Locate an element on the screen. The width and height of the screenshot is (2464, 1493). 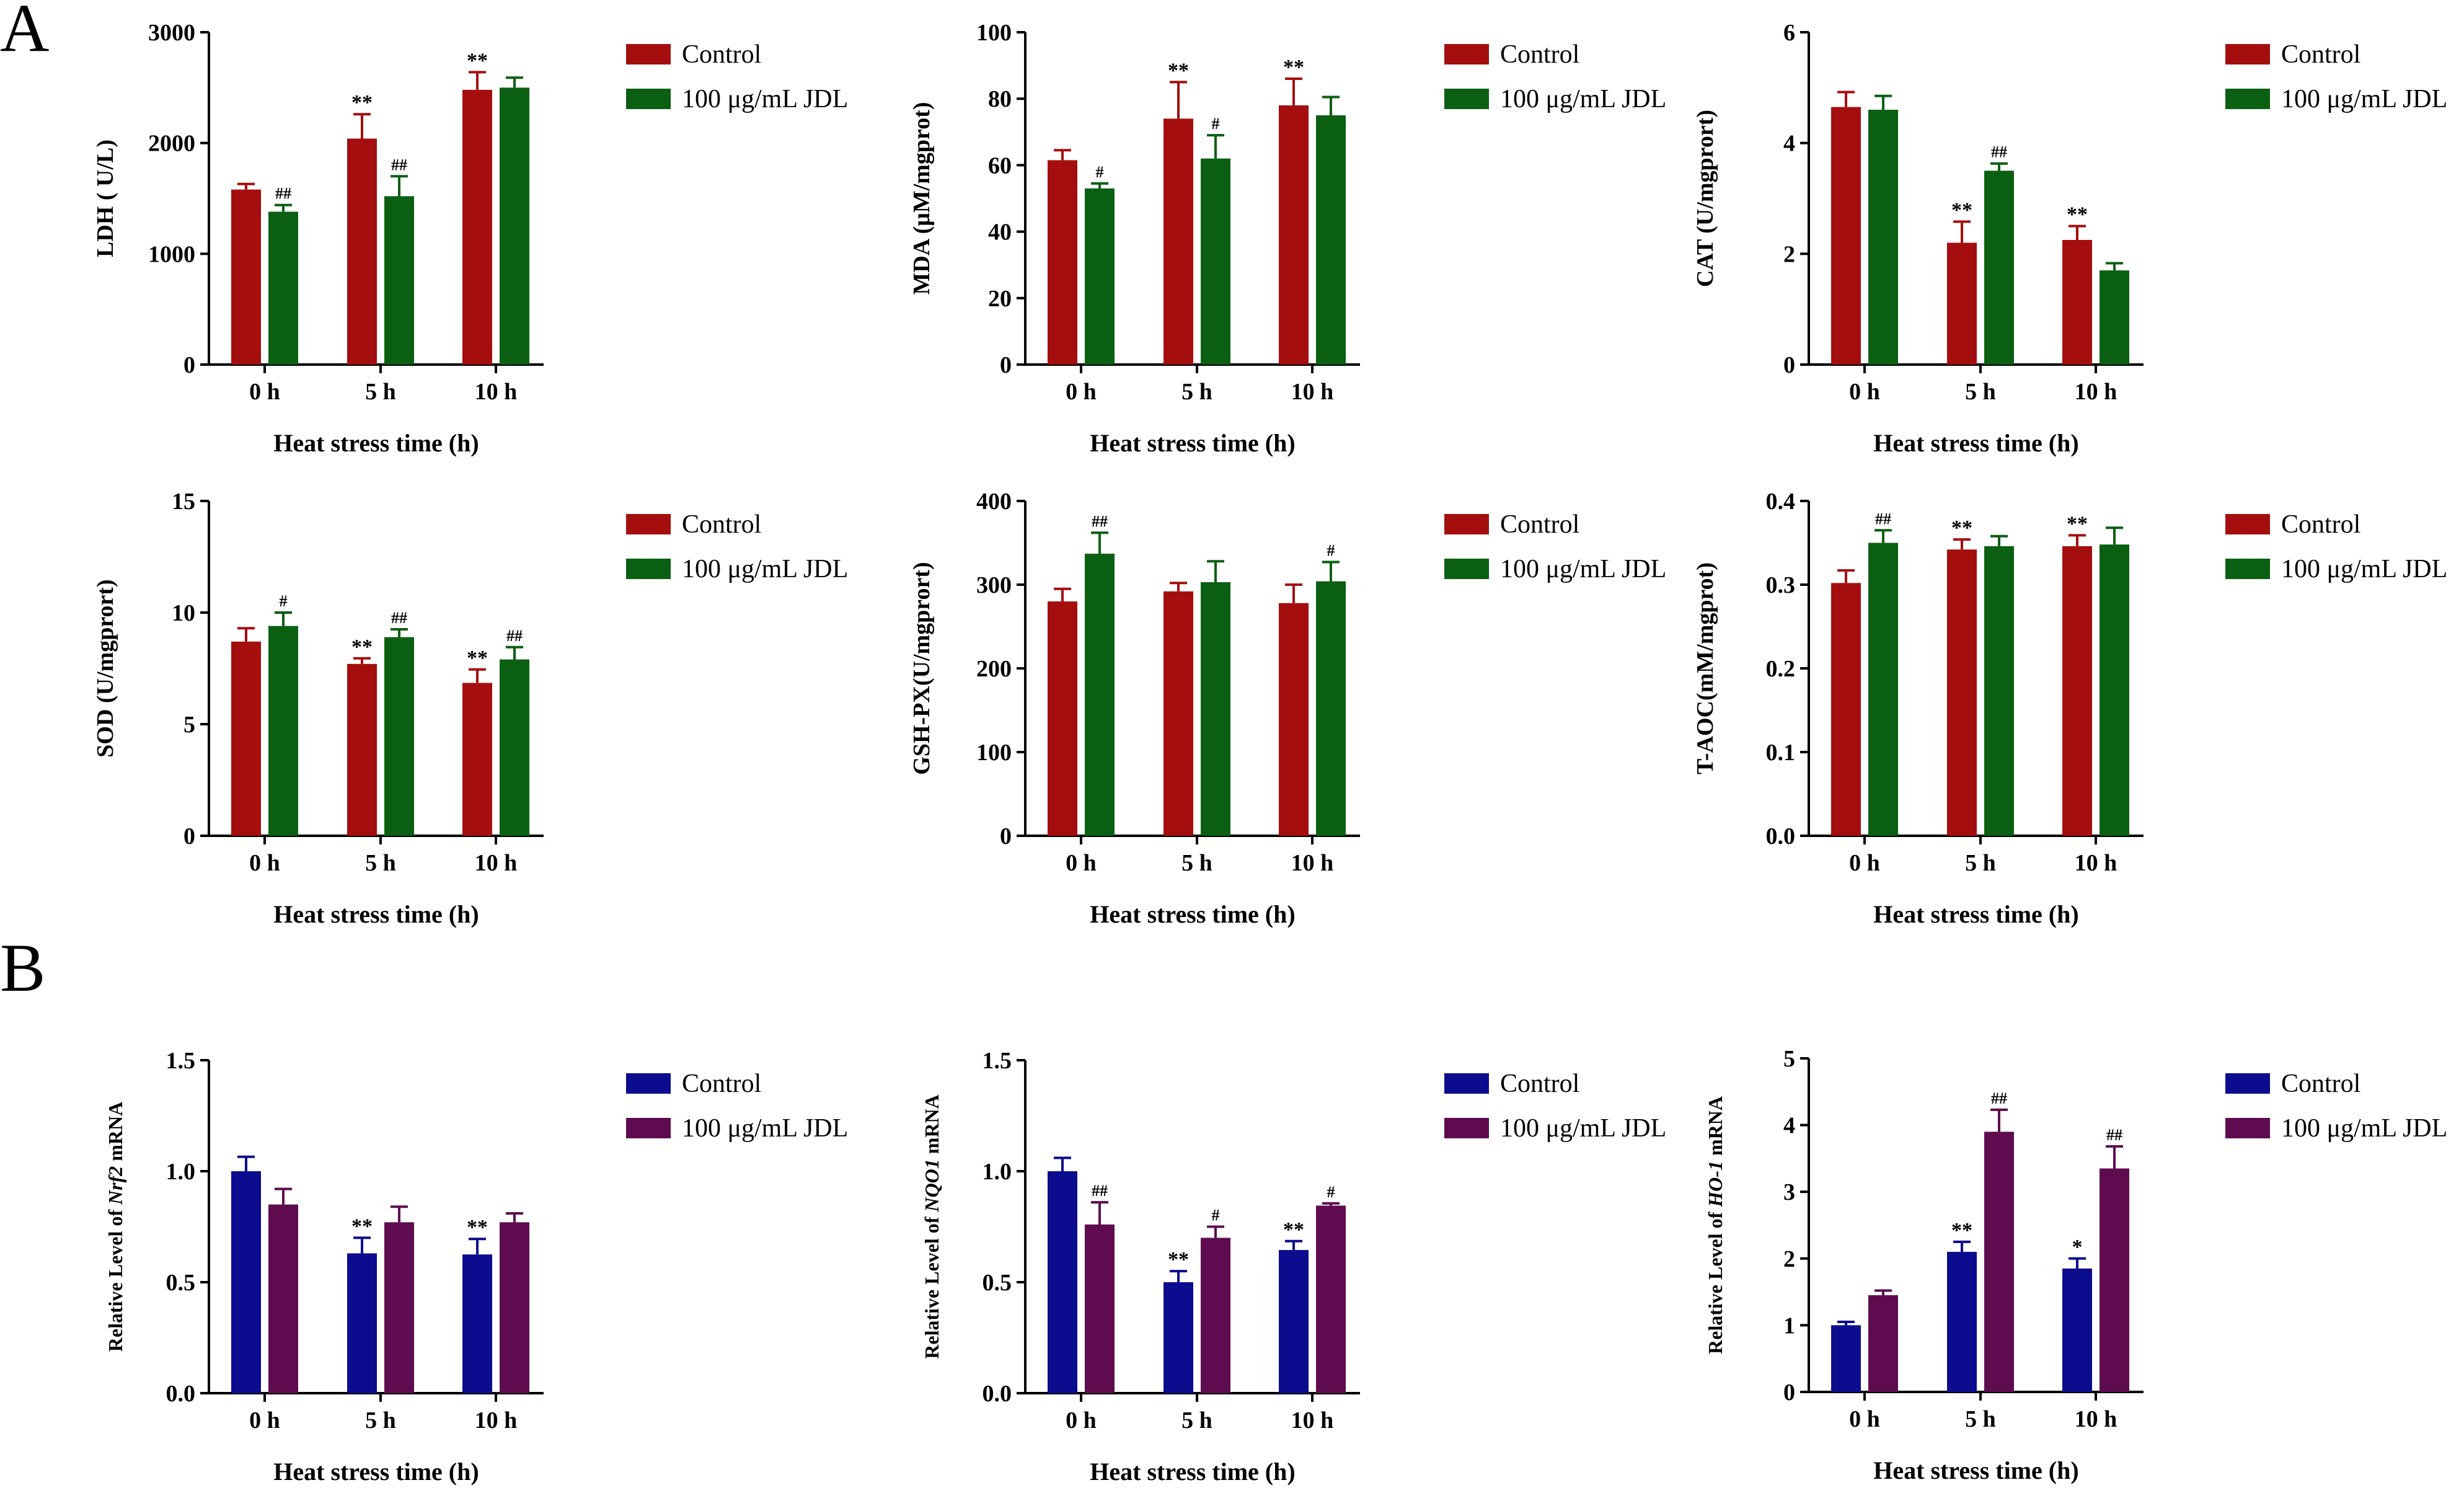
y-tick-label: 0.3 is located at coordinates (1781, 585).